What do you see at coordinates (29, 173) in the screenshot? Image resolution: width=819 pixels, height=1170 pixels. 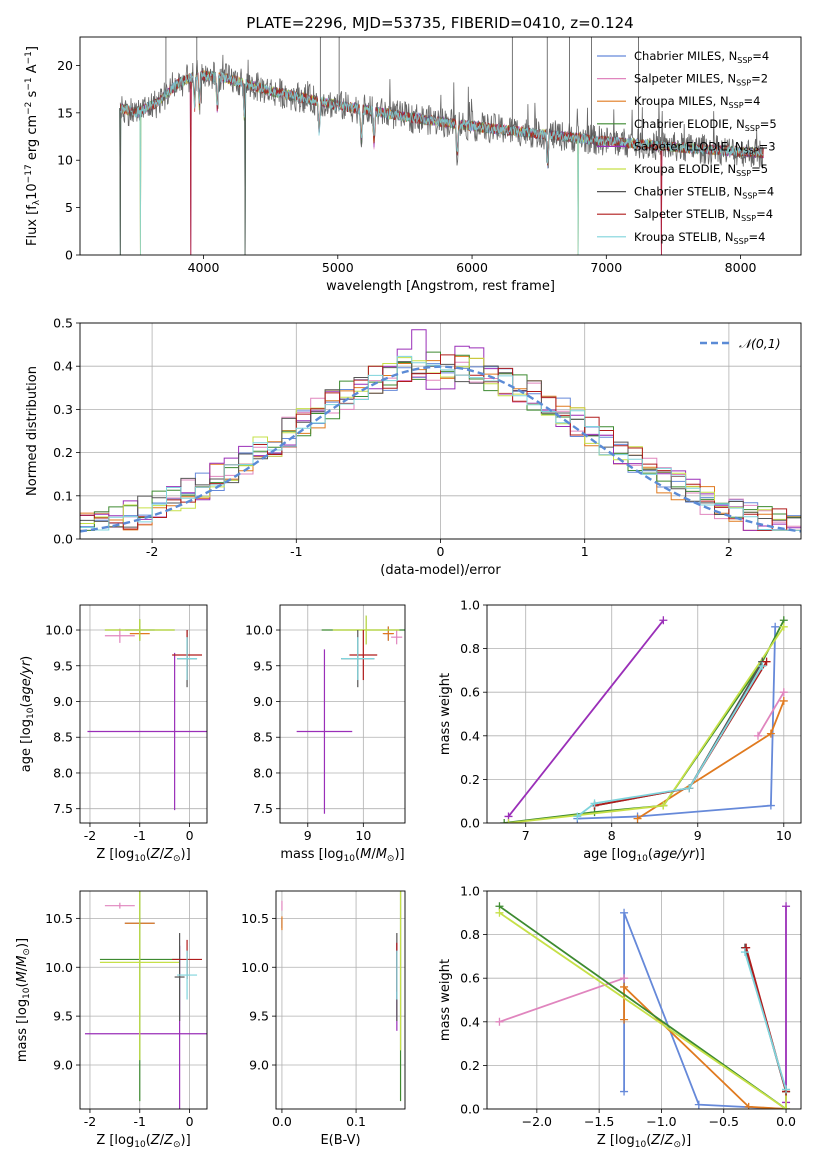 I see `label-part: −17` at bounding box center [29, 173].